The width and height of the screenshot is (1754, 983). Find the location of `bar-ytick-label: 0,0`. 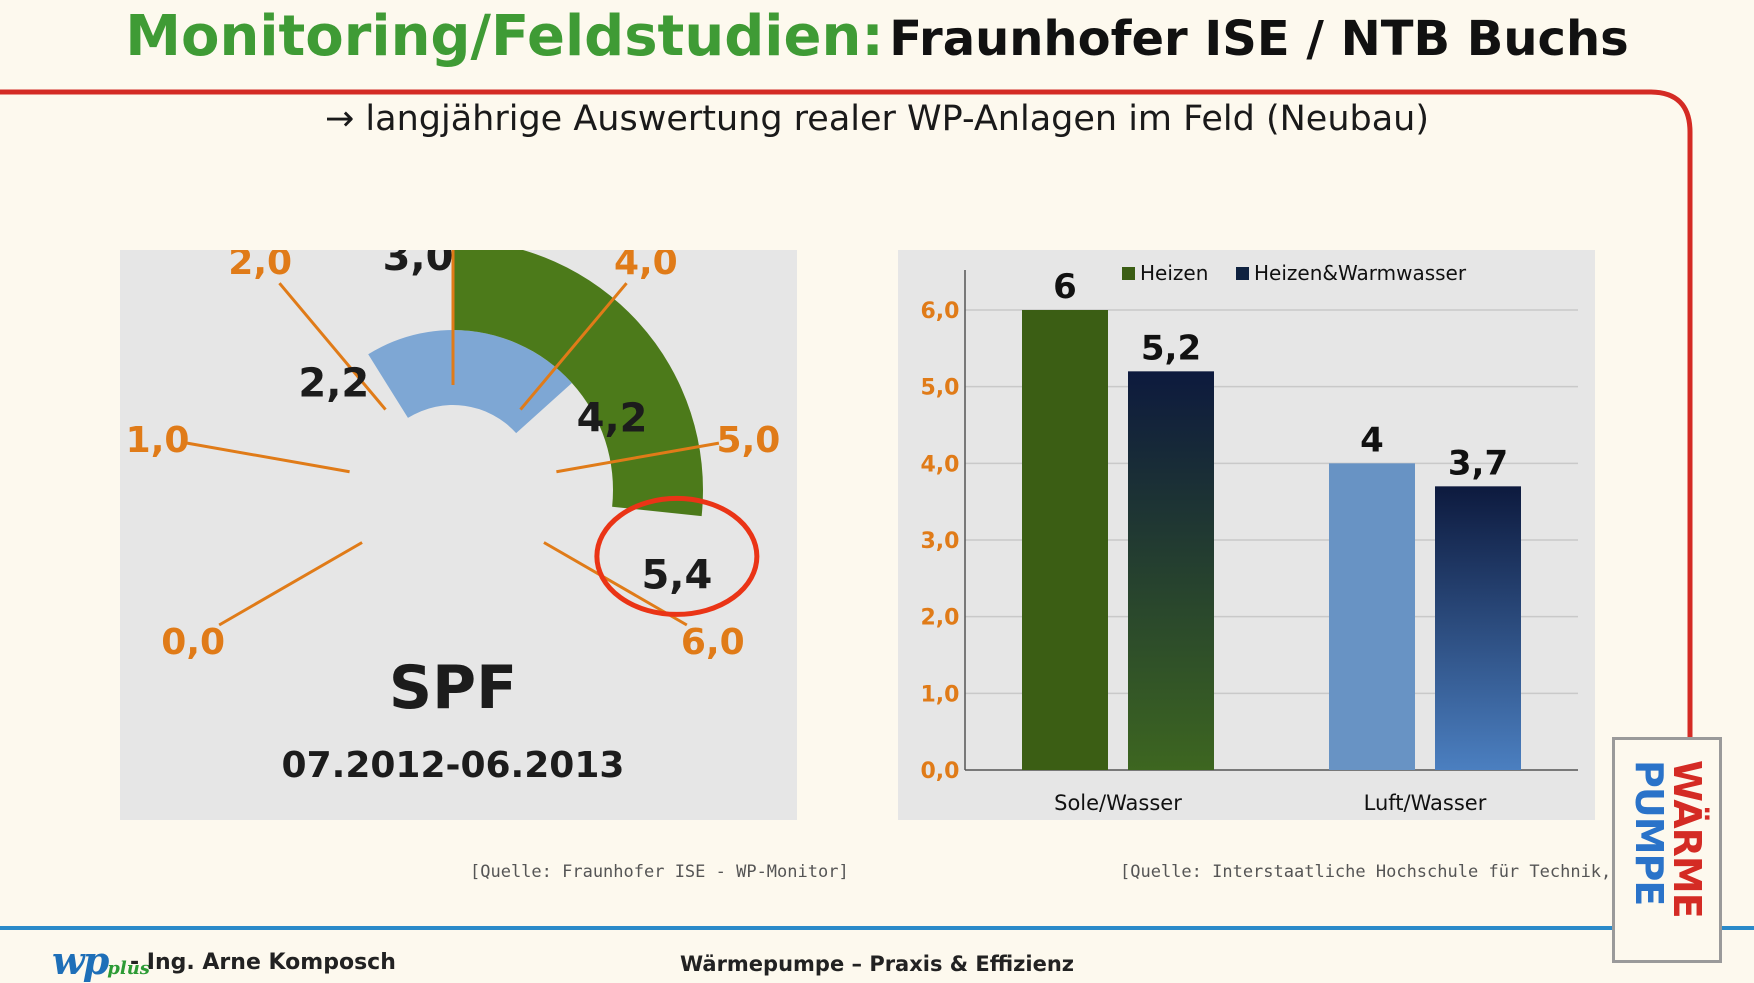

bar-ytick-label: 0,0 is located at coordinates (940, 771).